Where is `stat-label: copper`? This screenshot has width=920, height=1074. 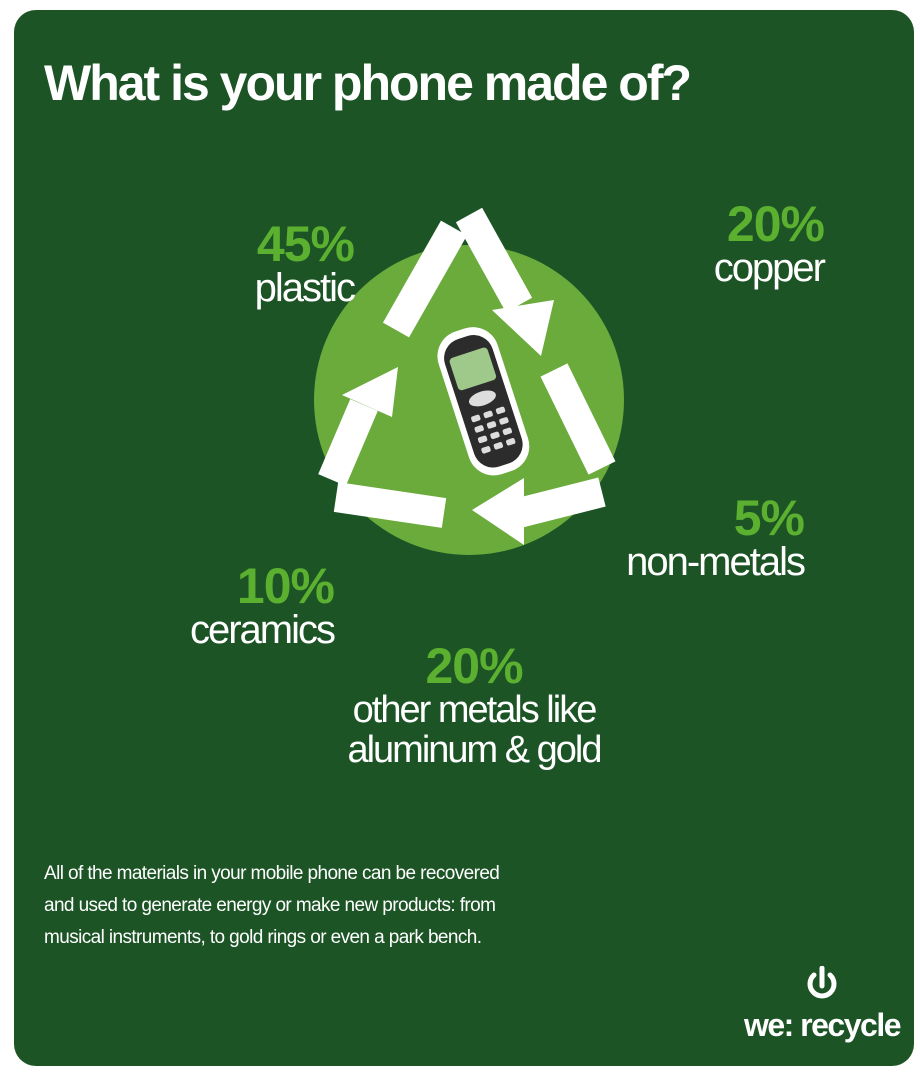
stat-label: copper is located at coordinates (769, 268).